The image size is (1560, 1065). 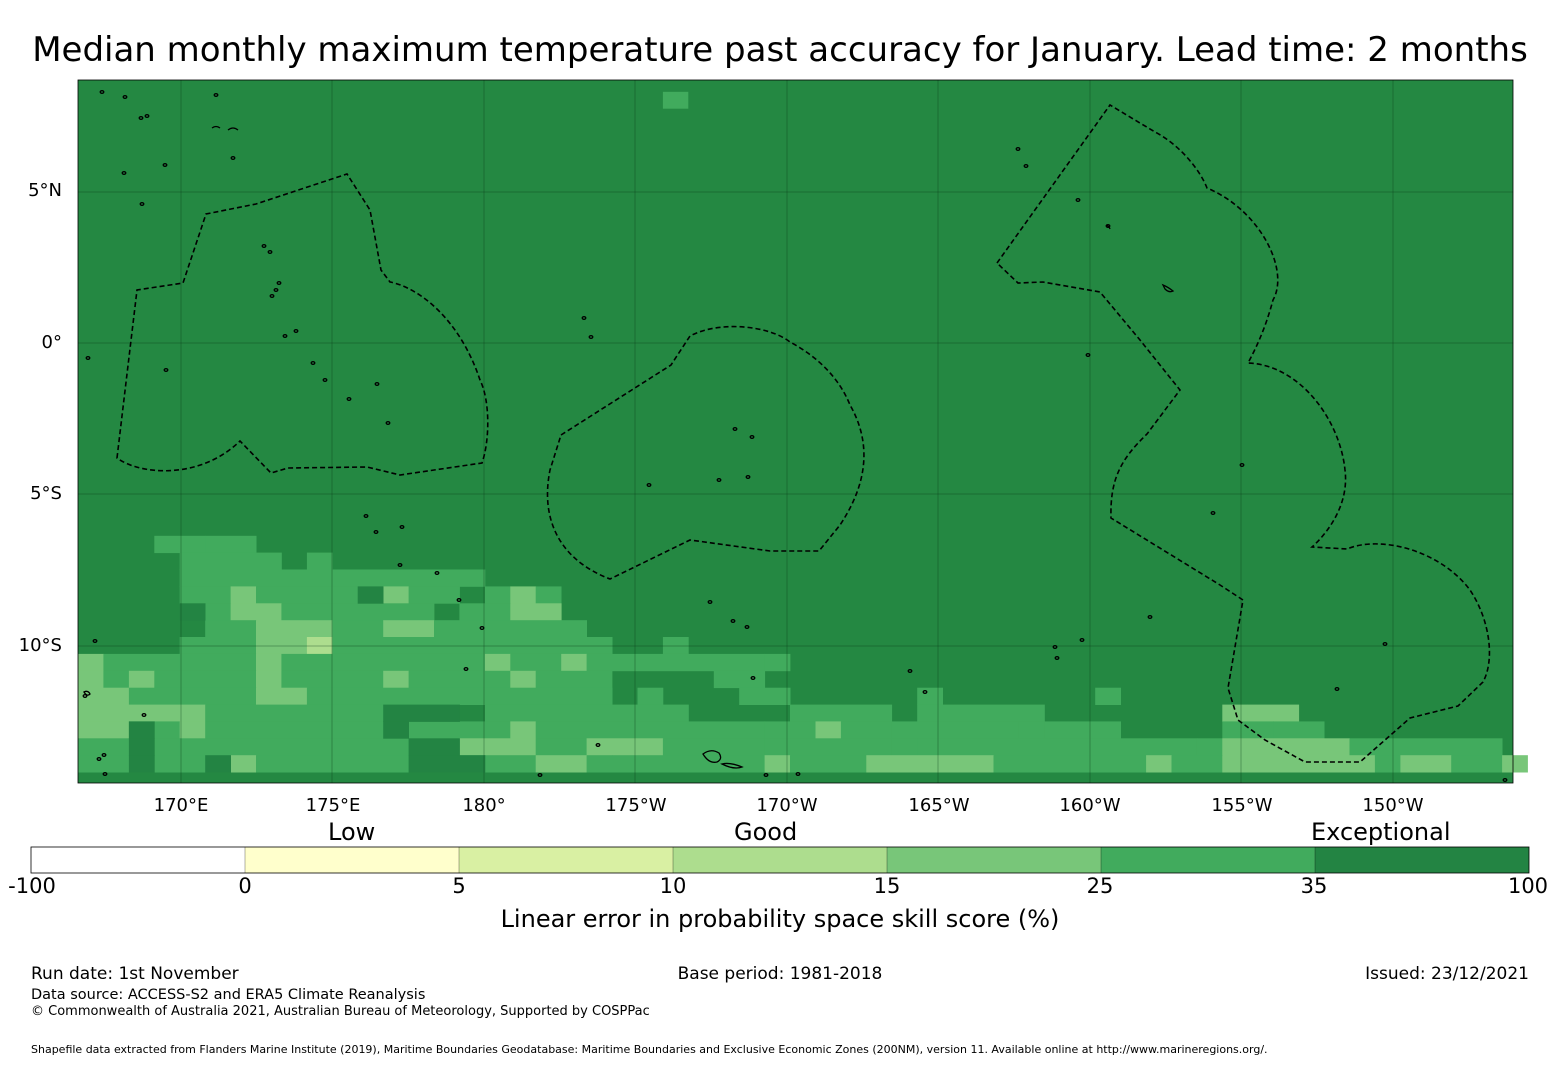 What do you see at coordinates (1528, 886) in the screenshot?
I see `colorbar-tick: 100` at bounding box center [1528, 886].